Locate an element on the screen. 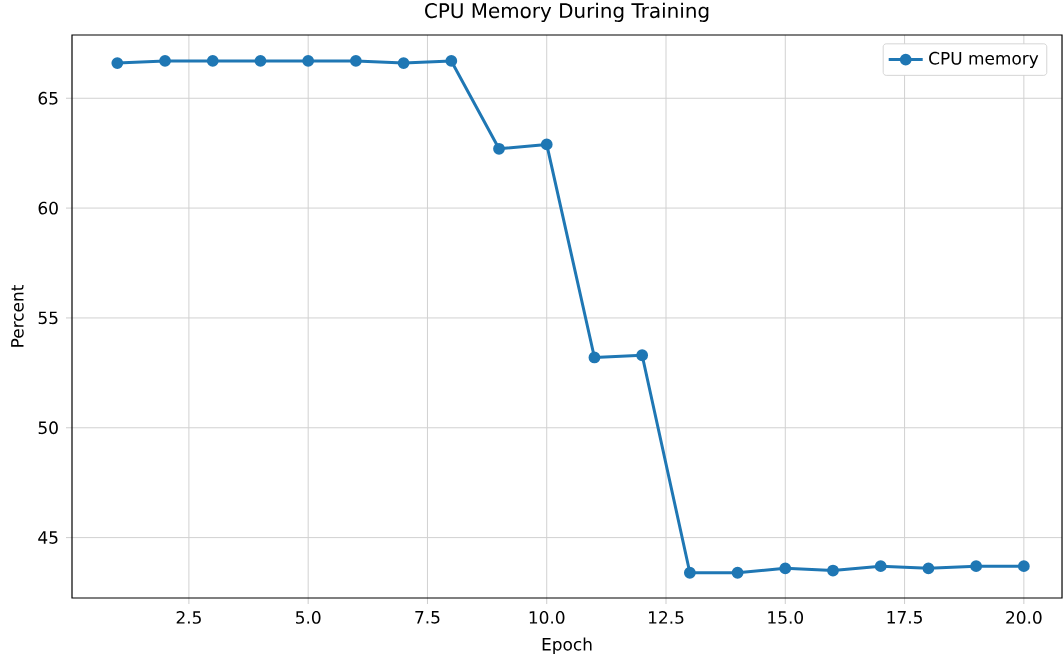 Image resolution: width=1064 pixels, height=654 pixels. chart-title: CPU Memory During Training is located at coordinates (567, 12).